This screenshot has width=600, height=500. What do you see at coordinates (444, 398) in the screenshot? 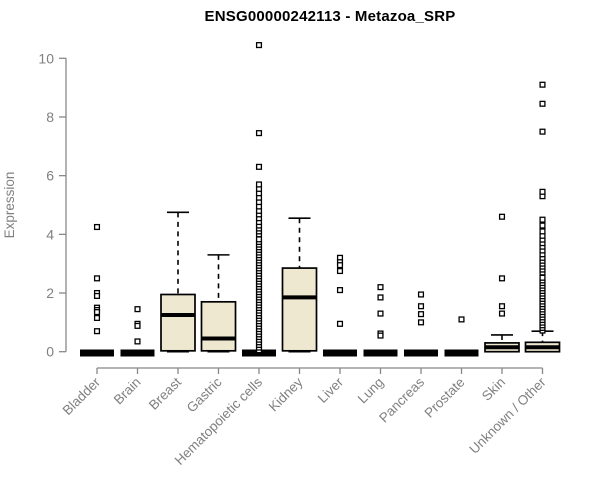
I see `x-tick-label-prostate: Prostate` at bounding box center [444, 398].